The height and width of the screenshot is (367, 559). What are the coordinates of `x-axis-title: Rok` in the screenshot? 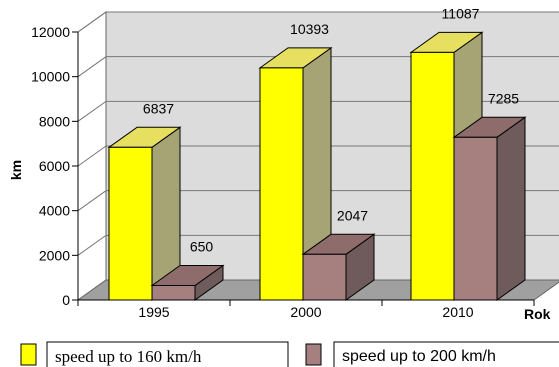 It's located at (537, 314).